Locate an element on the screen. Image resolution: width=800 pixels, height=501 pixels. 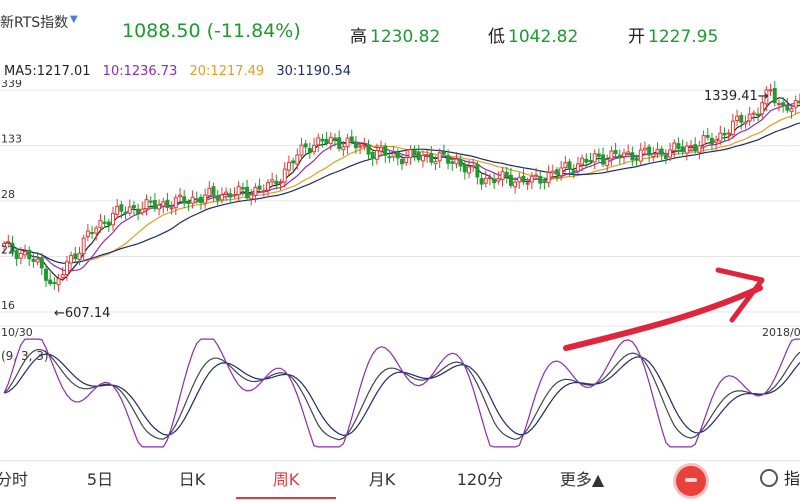
indicator-settings: 指 is located at coordinates (780, 480).